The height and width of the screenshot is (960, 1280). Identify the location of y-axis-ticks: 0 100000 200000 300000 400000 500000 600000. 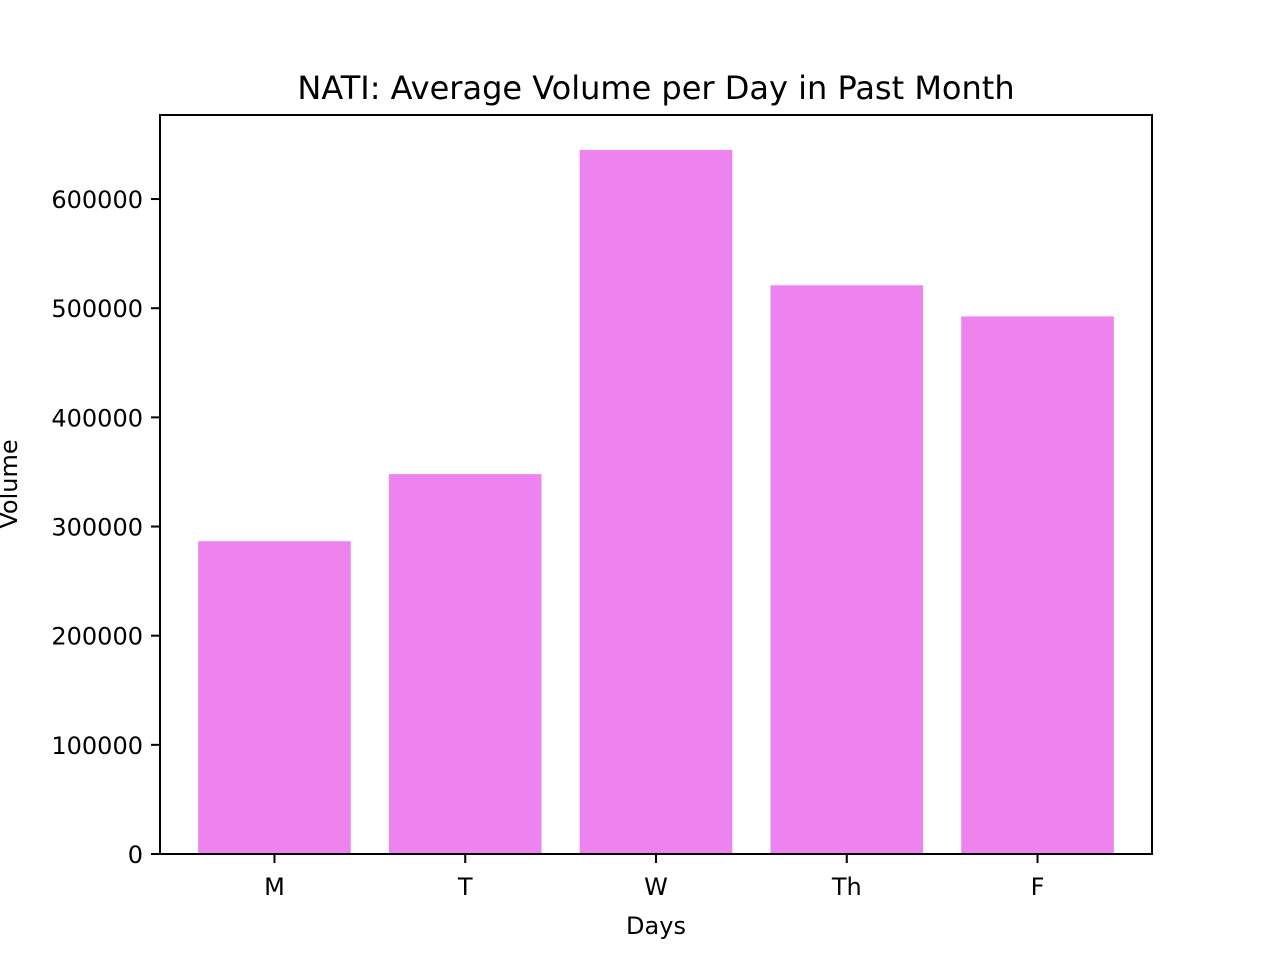
(105, 527).